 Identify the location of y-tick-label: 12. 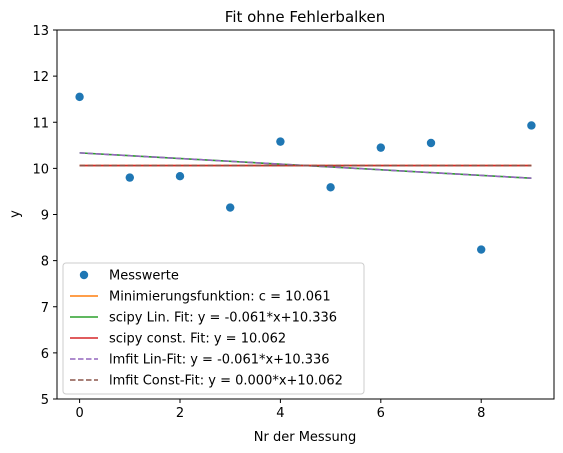
(40, 77).